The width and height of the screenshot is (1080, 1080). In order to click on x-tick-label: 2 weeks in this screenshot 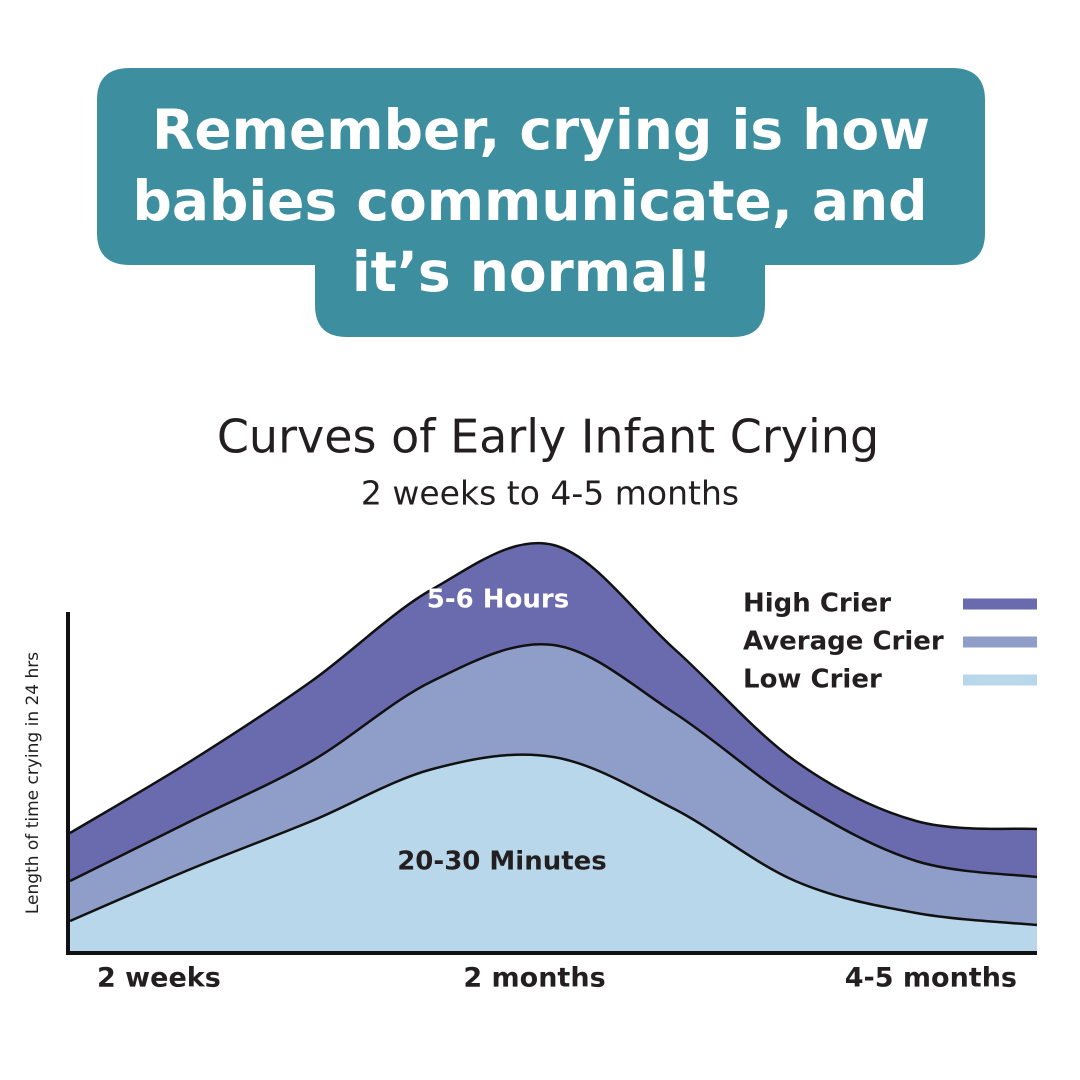, I will do `click(159, 978)`.